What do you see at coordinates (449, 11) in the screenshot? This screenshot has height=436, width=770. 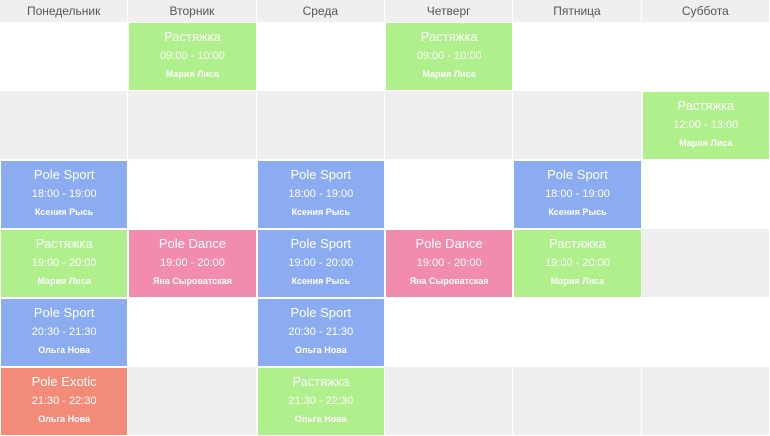 I see `day-header: Четверг` at bounding box center [449, 11].